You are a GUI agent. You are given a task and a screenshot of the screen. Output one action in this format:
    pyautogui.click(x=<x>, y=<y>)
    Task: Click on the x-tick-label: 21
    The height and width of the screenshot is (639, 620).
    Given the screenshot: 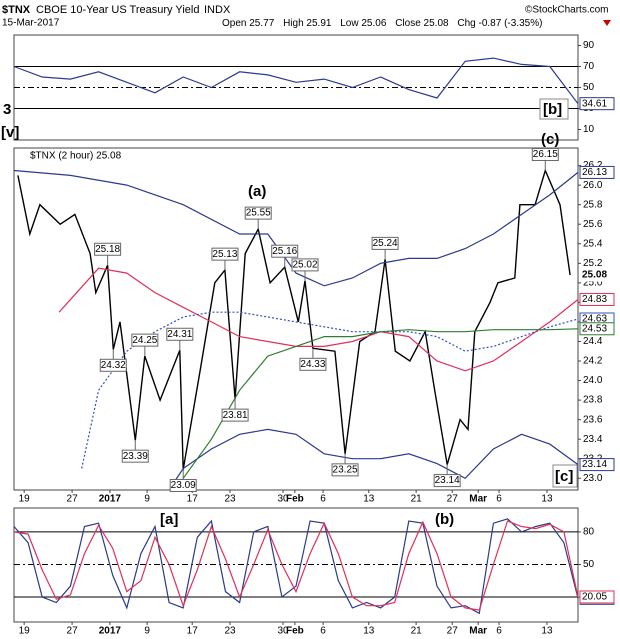 What is the action you would take?
    pyautogui.click(x=417, y=499)
    